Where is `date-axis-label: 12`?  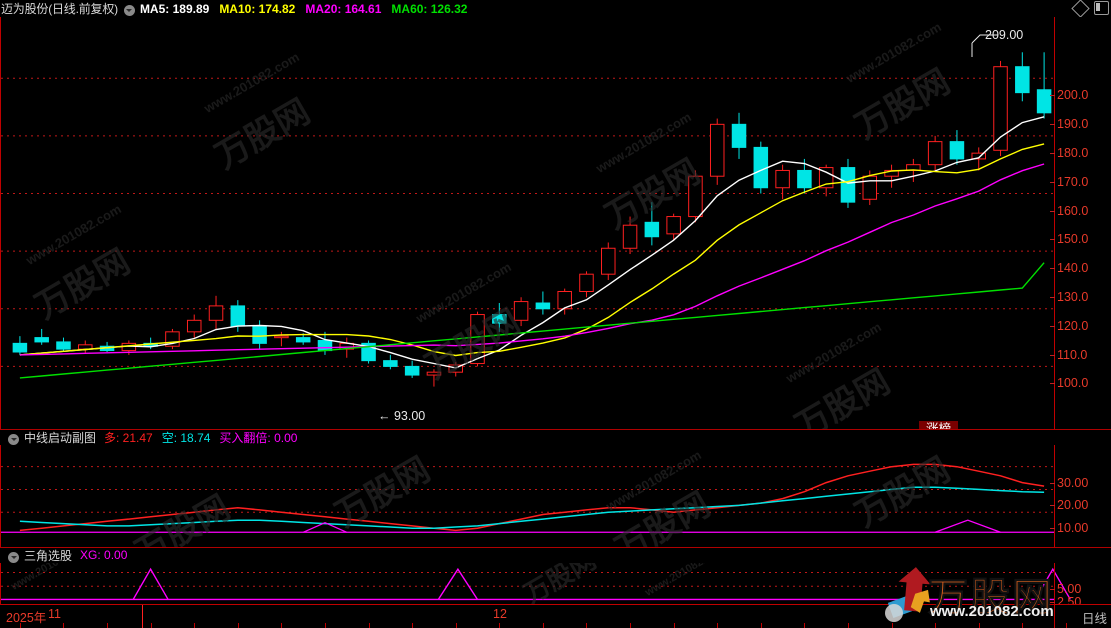
date-axis-label: 12 is located at coordinates (500, 614).